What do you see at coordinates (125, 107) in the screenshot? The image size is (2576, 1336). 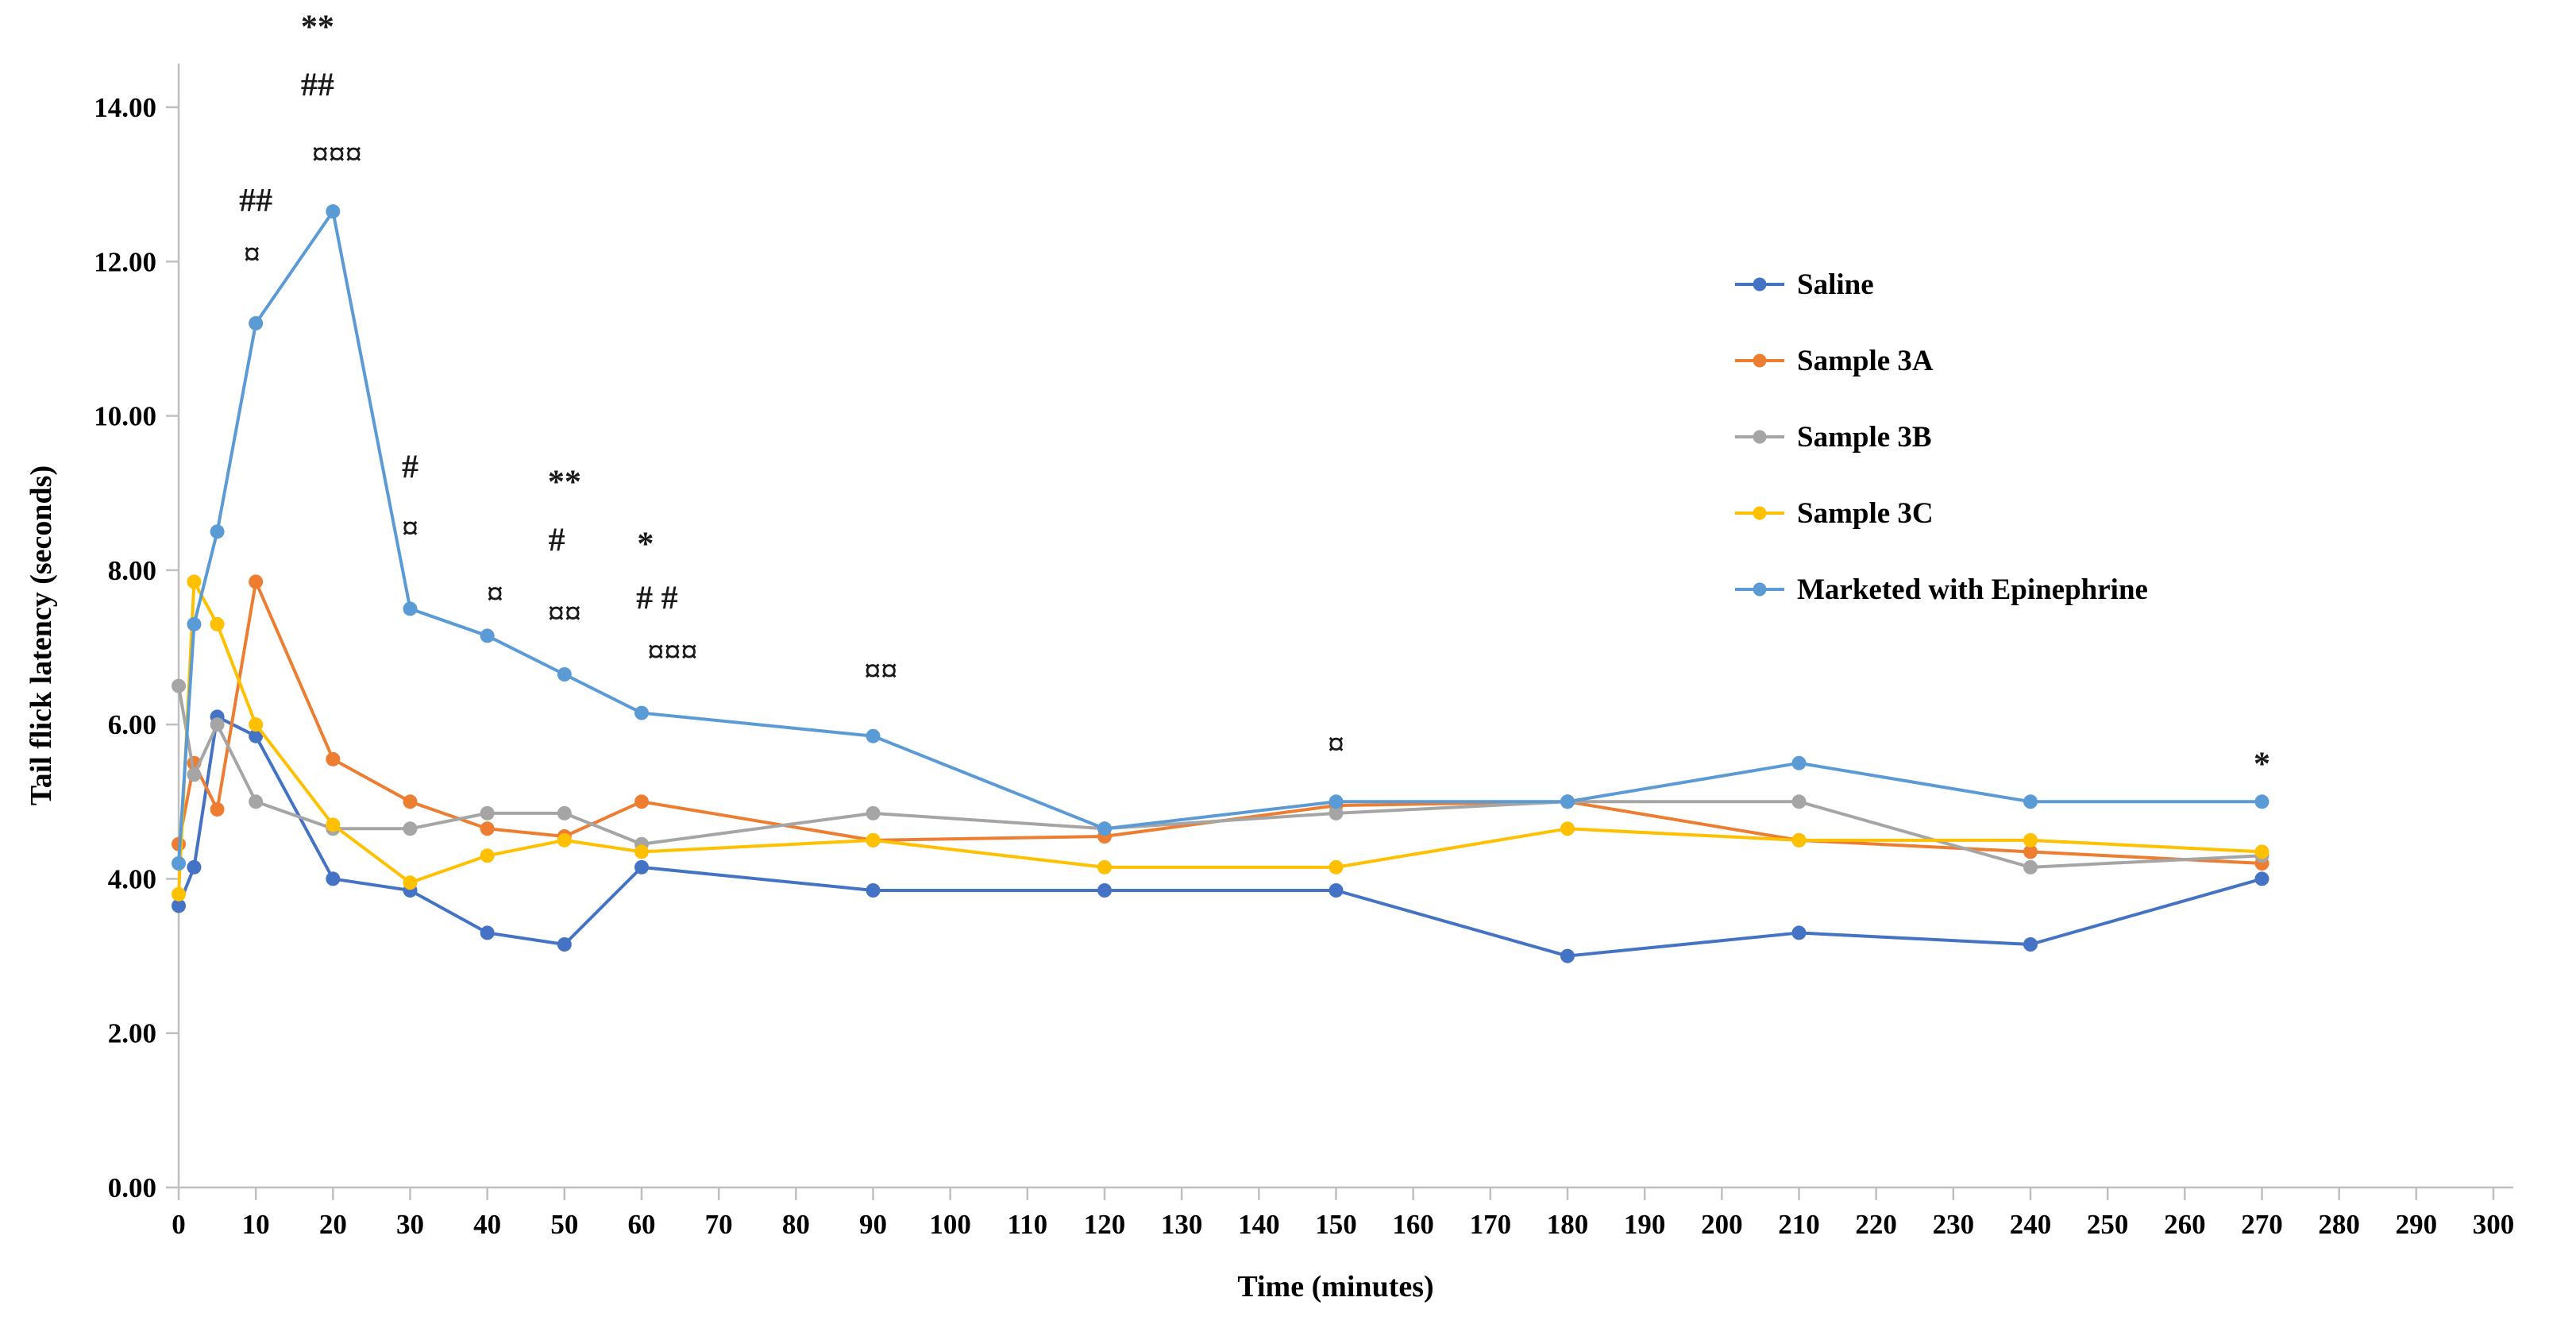 I see `y-tick-label: 14.00` at bounding box center [125, 107].